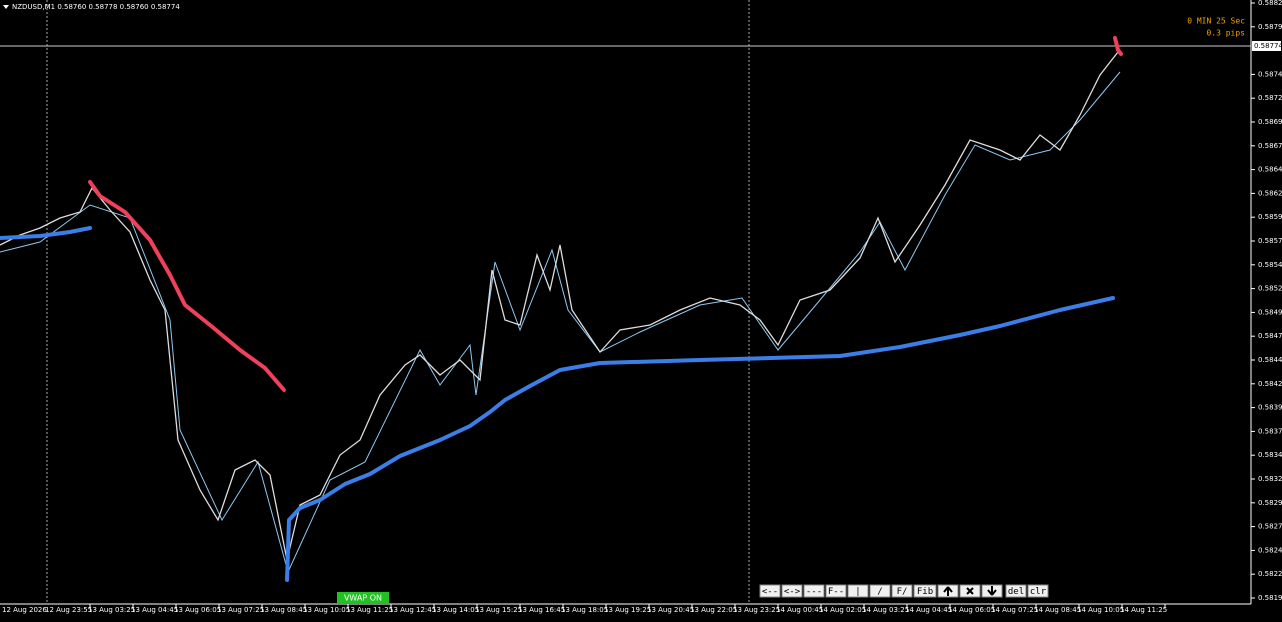 The image size is (1282, 622). I want to click on toolbar-button-label: del, so click(1016, 592).